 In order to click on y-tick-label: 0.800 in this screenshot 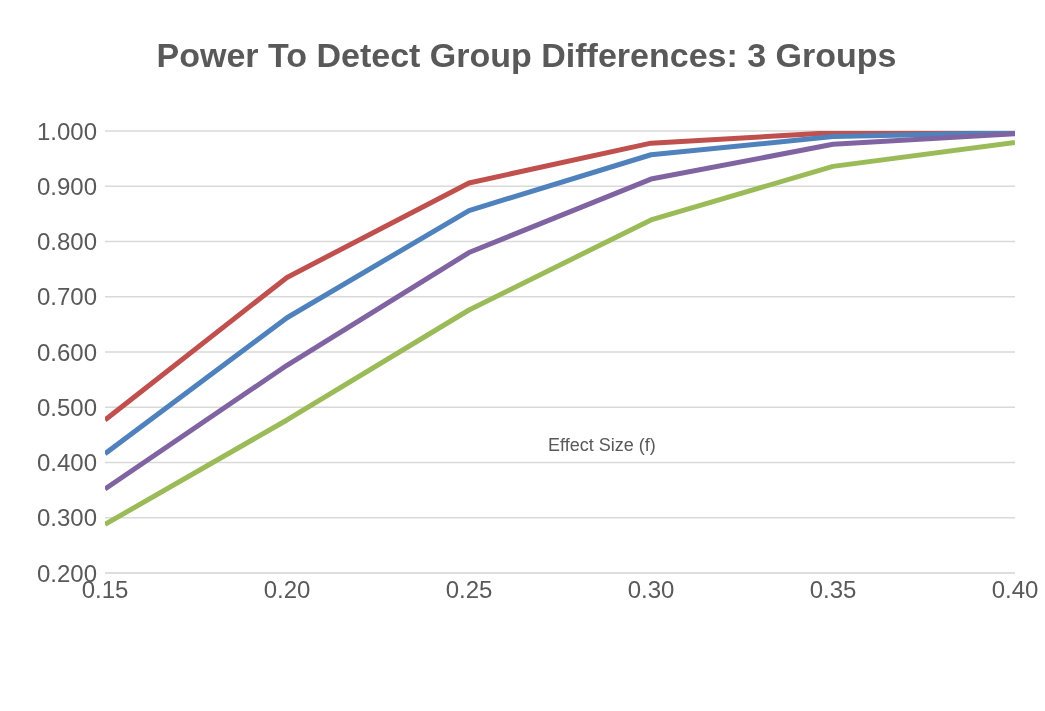, I will do `click(66, 242)`.